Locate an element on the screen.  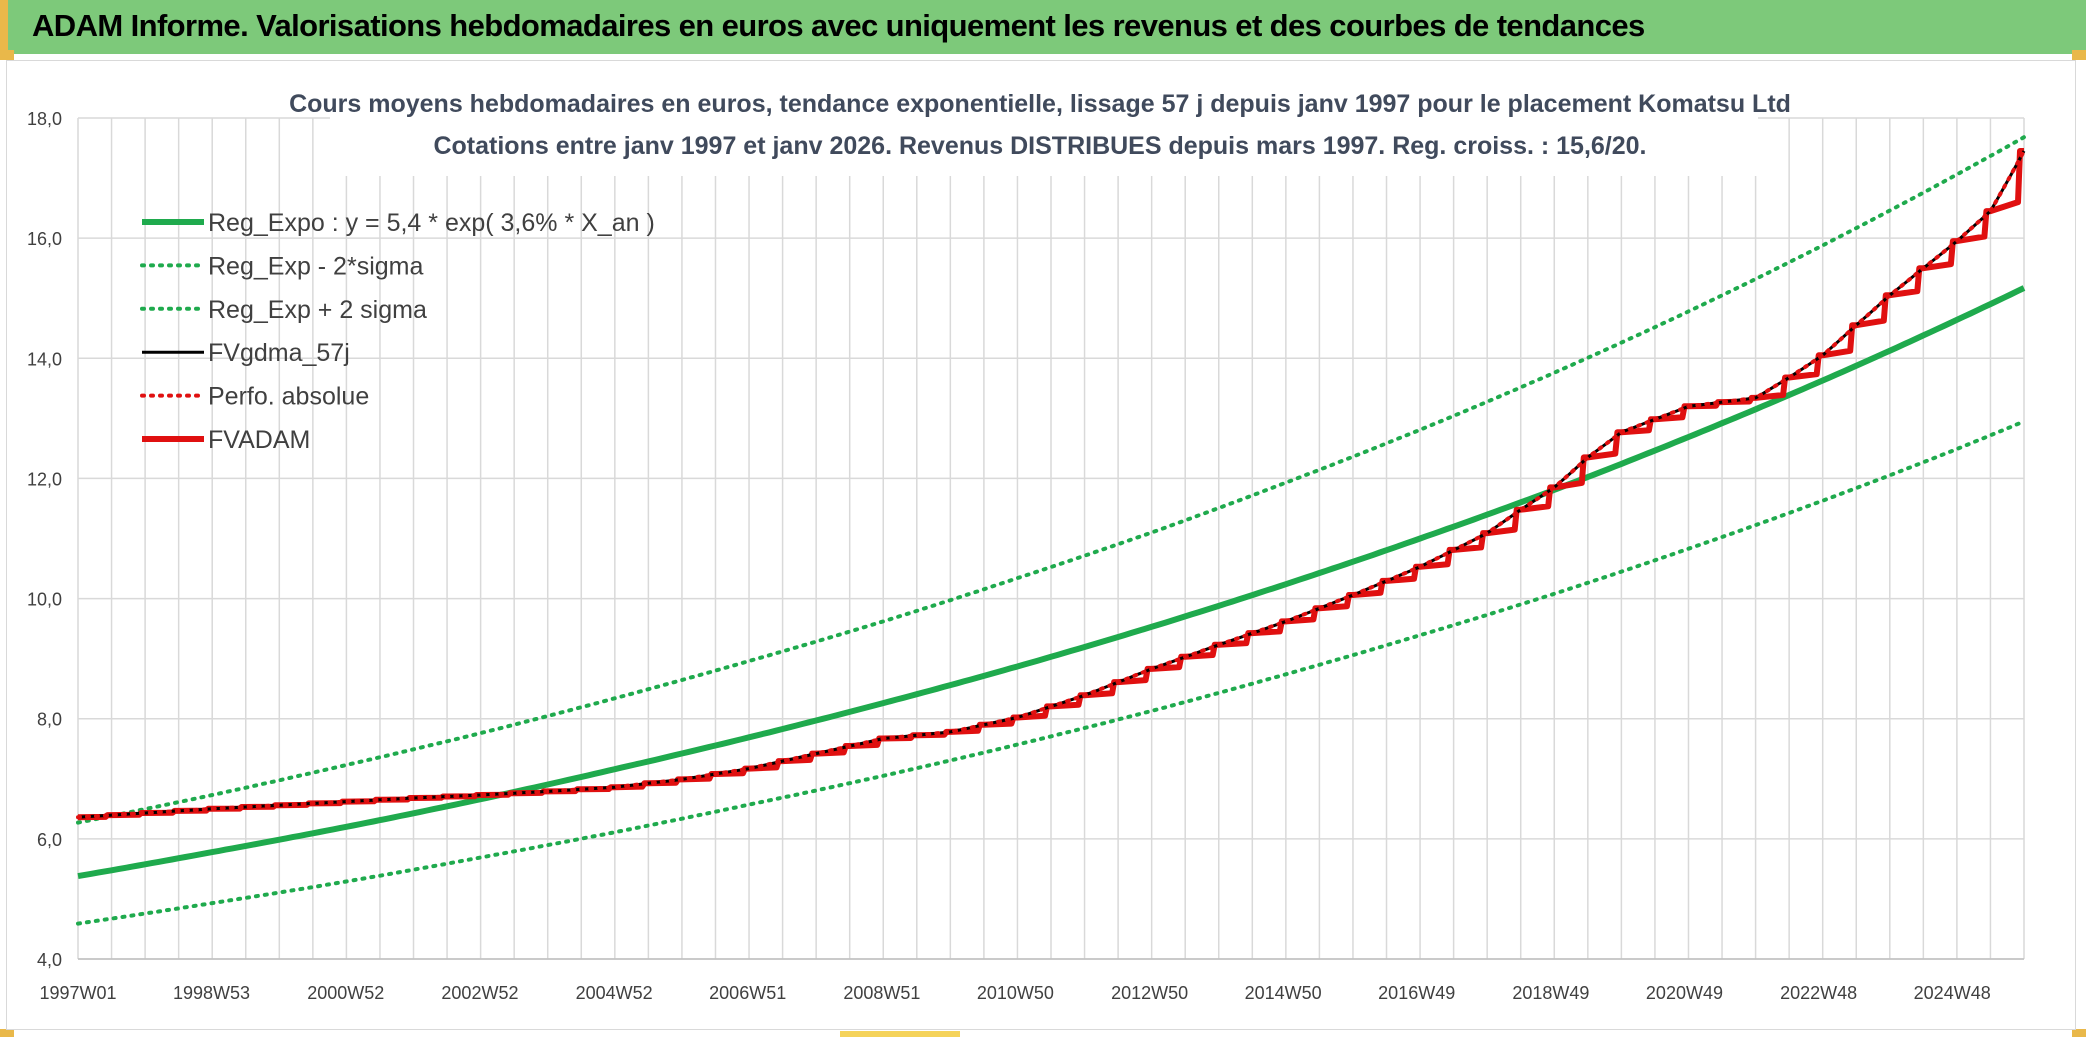
legend-label: Reg_Expo : y = 5,4 * exp( 3,6% * X_an ) is located at coordinates (431, 223).